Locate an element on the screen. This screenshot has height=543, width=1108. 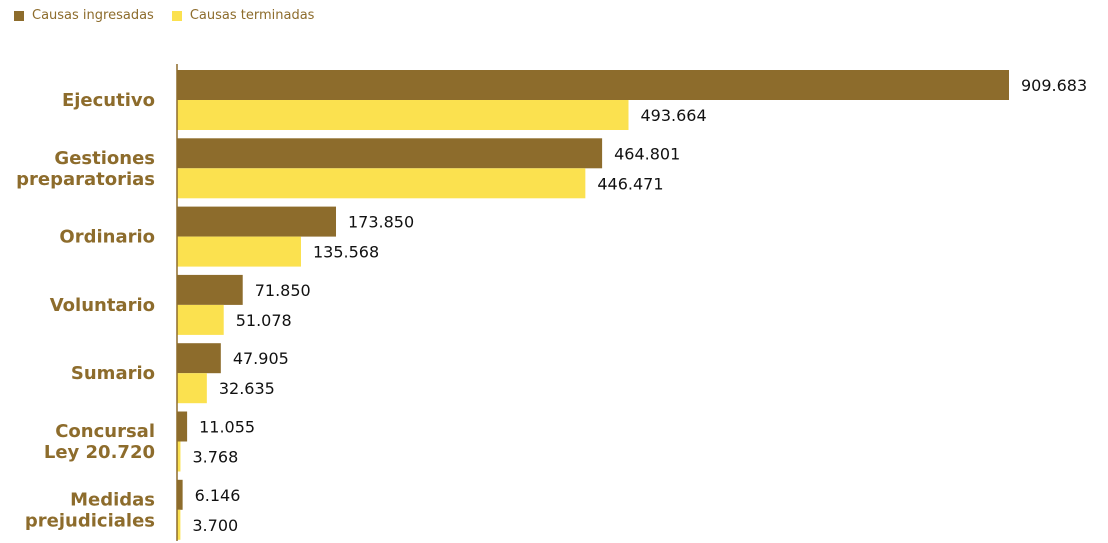
category-label: Voluntario is located at coordinates (102, 305).